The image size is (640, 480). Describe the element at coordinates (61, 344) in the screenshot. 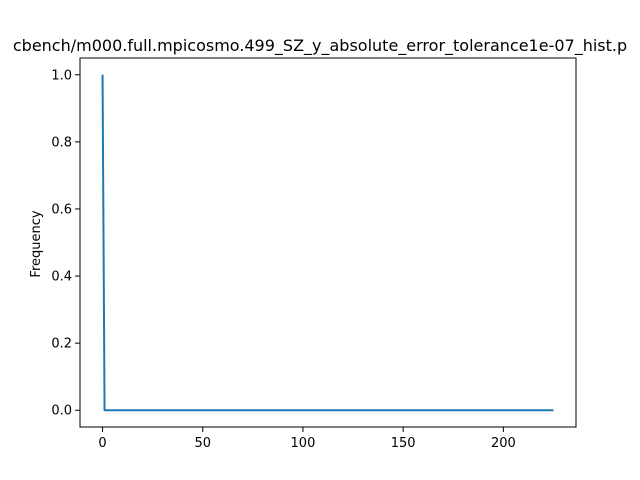

I see `y-tick-label: 0.2` at that location.